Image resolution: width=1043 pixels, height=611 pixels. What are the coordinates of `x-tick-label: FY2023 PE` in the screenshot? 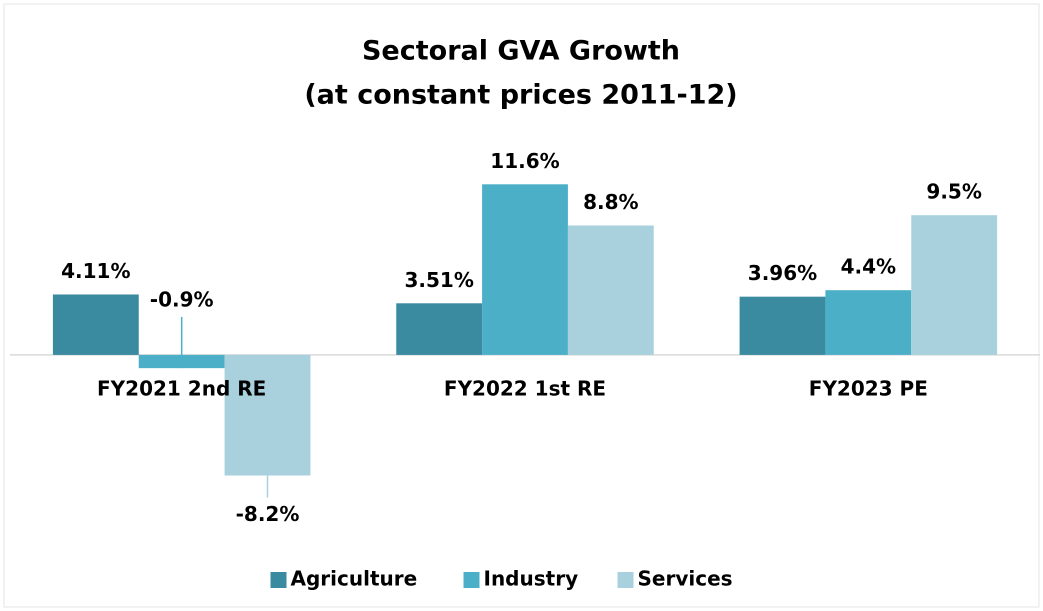 It's located at (868, 388).